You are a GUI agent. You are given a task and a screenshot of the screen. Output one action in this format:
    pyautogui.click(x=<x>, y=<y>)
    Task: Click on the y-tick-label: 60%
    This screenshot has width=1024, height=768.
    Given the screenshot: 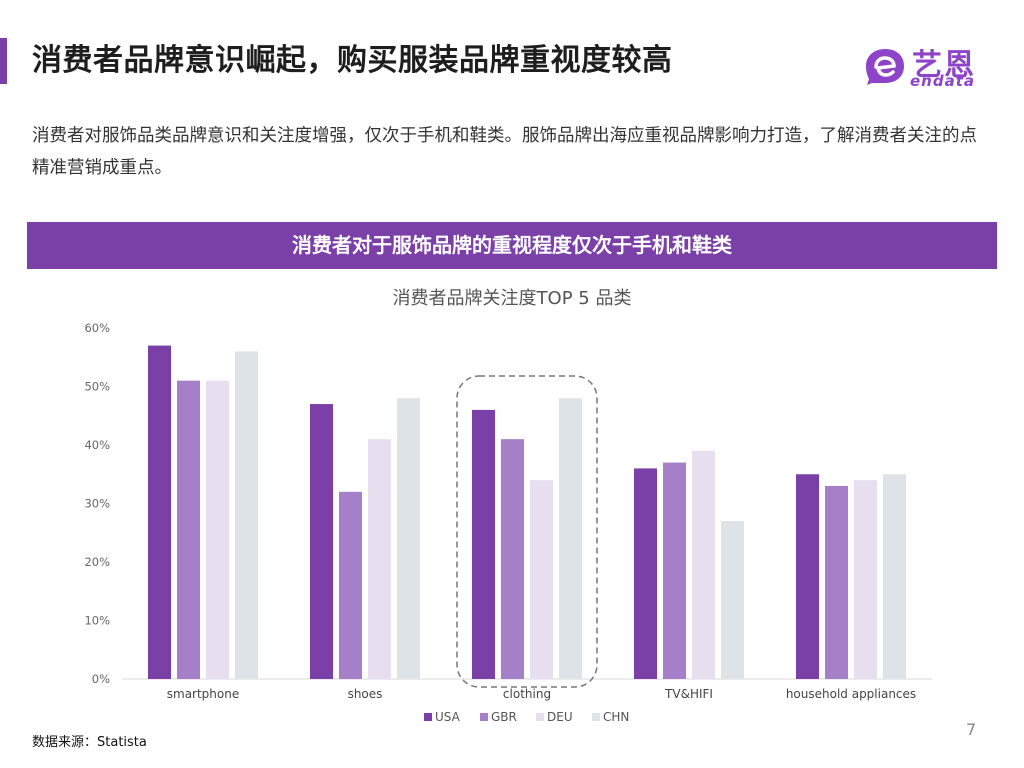 What is the action you would take?
    pyautogui.click(x=97, y=328)
    